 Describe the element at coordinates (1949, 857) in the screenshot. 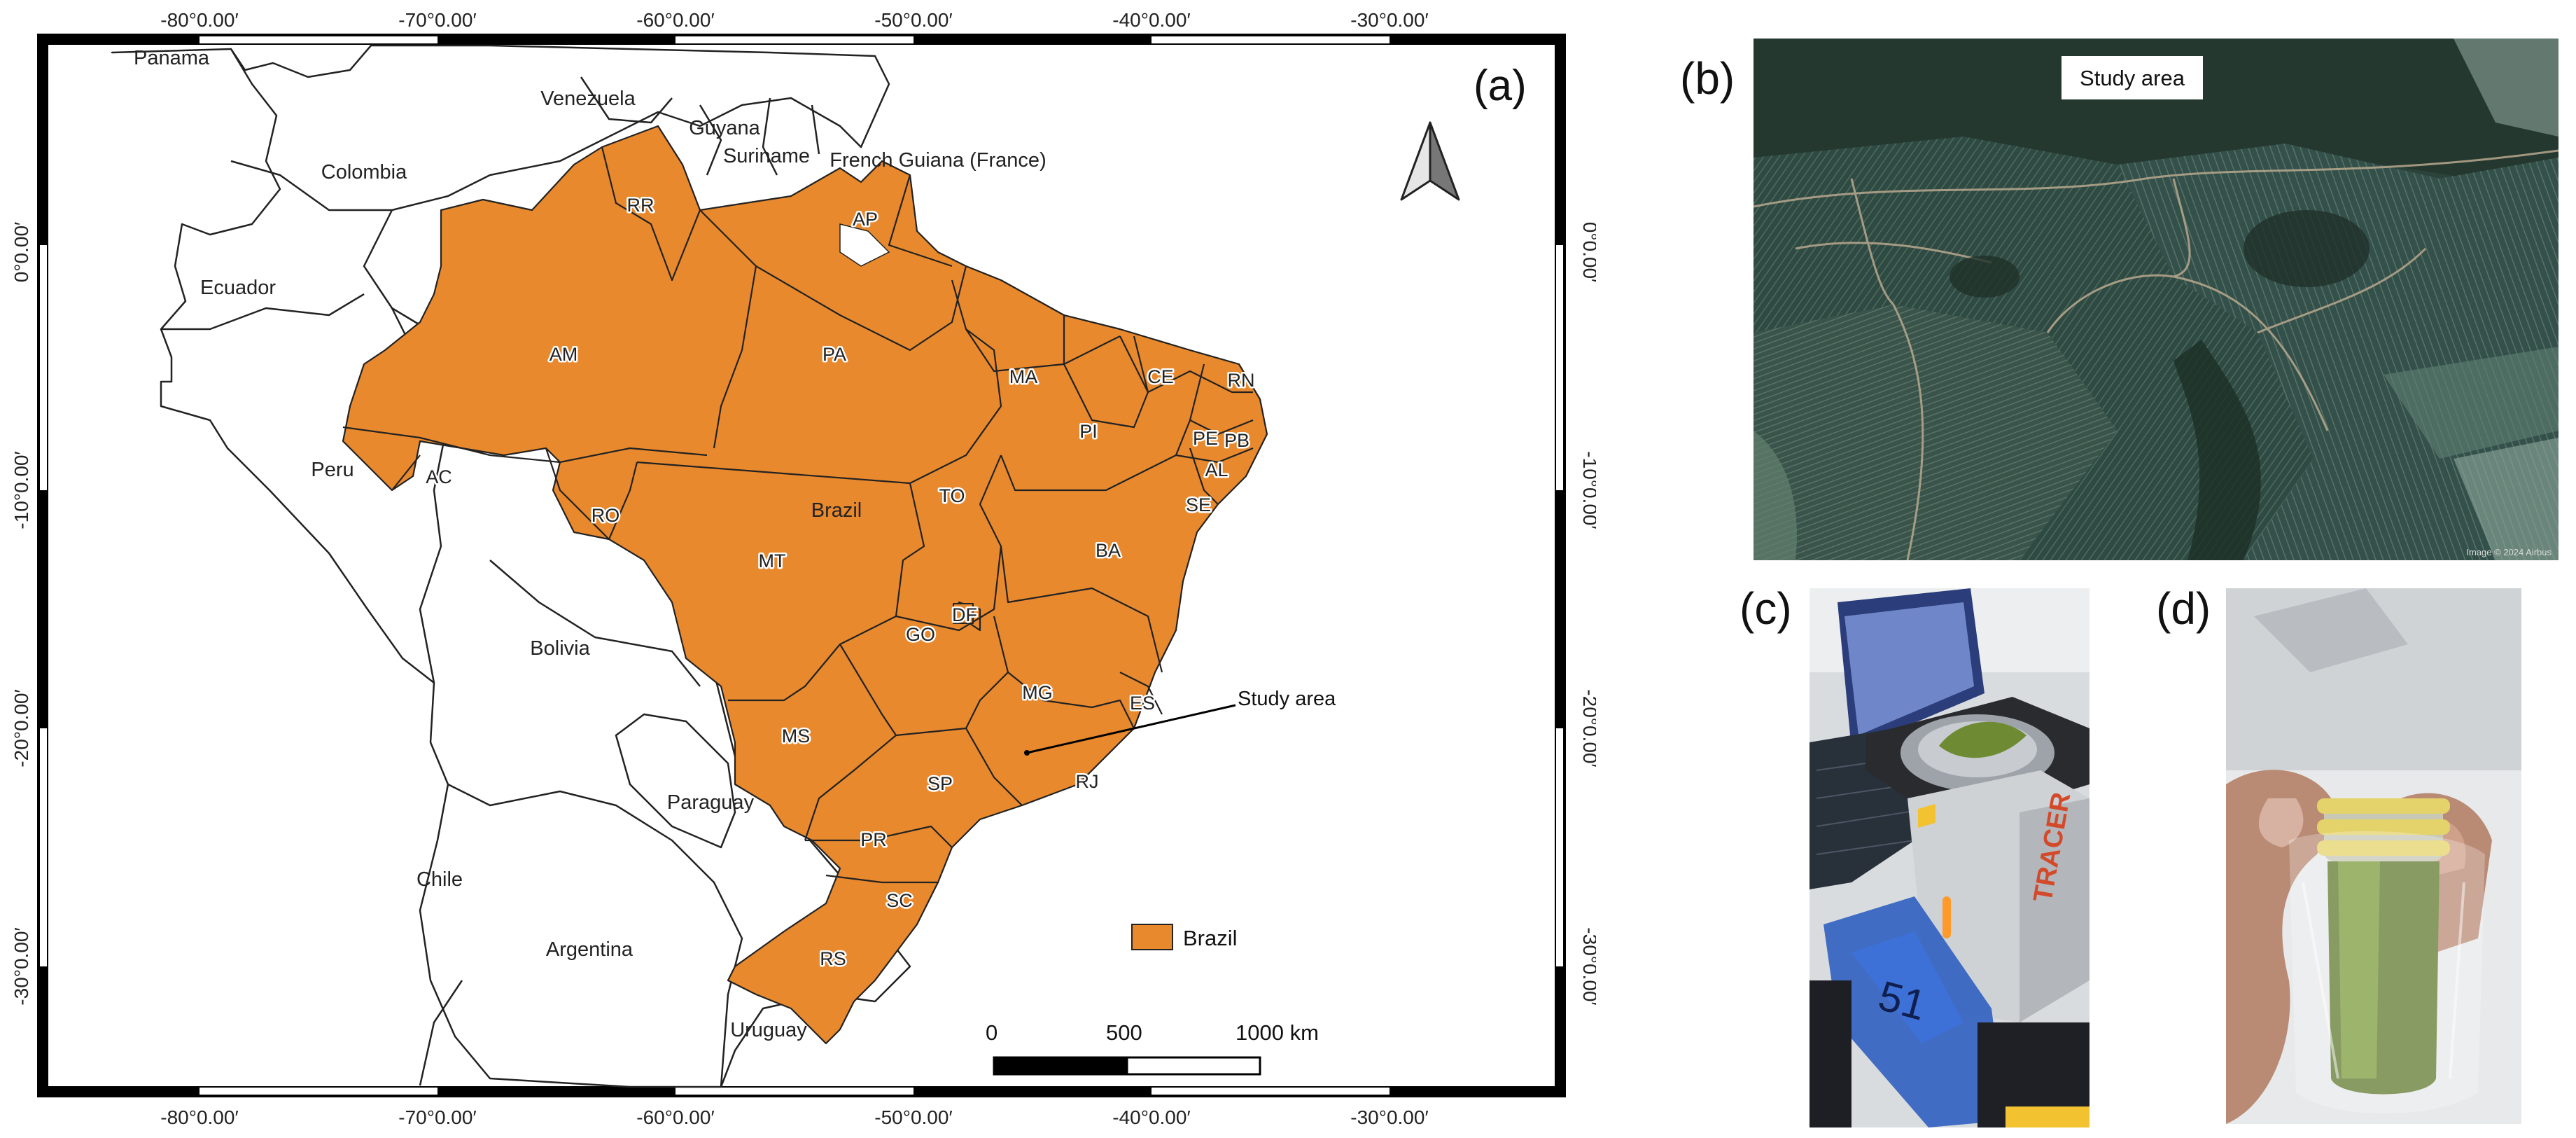

I see `xrf-analyzer-photo: TRACER 51` at that location.